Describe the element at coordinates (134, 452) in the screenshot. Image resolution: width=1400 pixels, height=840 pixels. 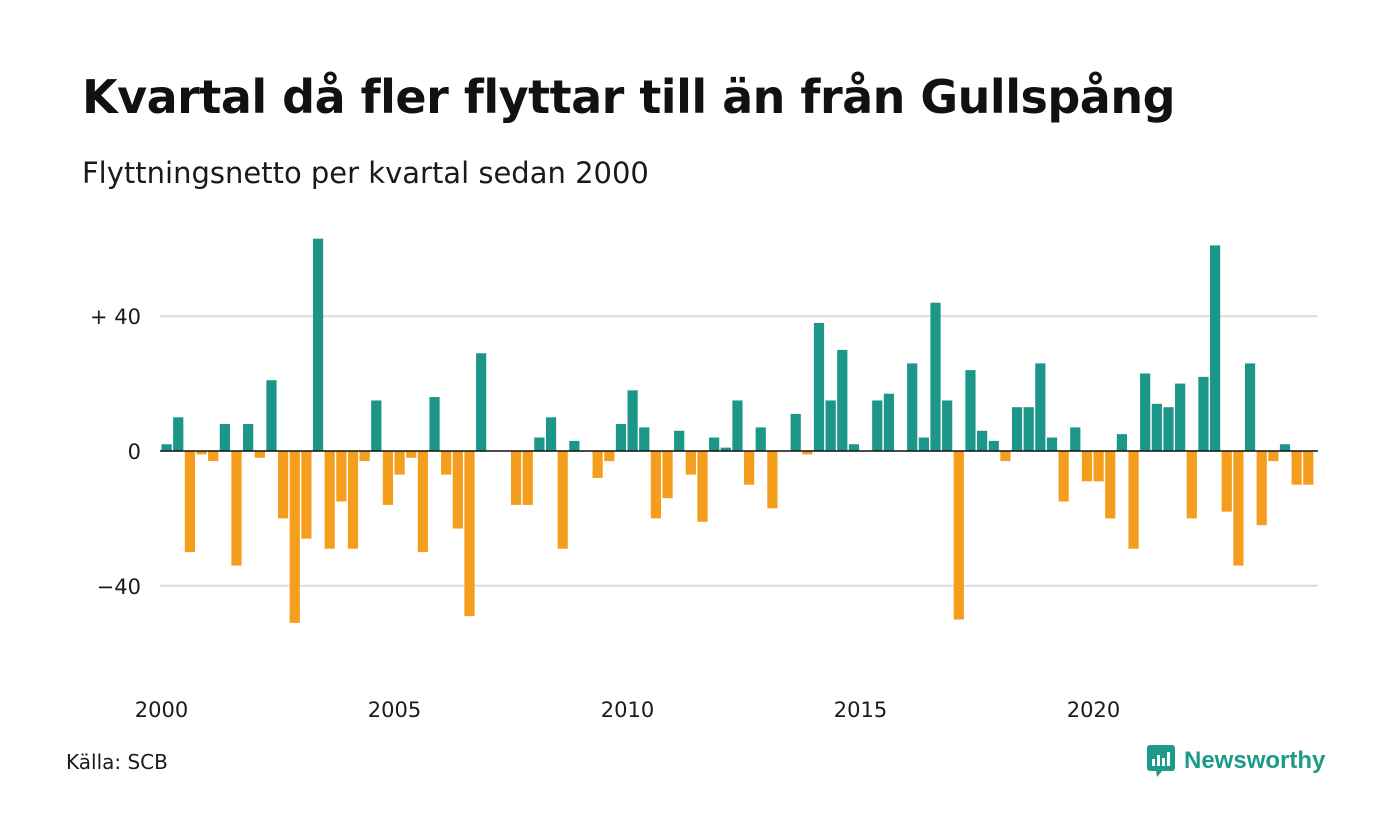
I see `y-tick-label: 0` at that location.